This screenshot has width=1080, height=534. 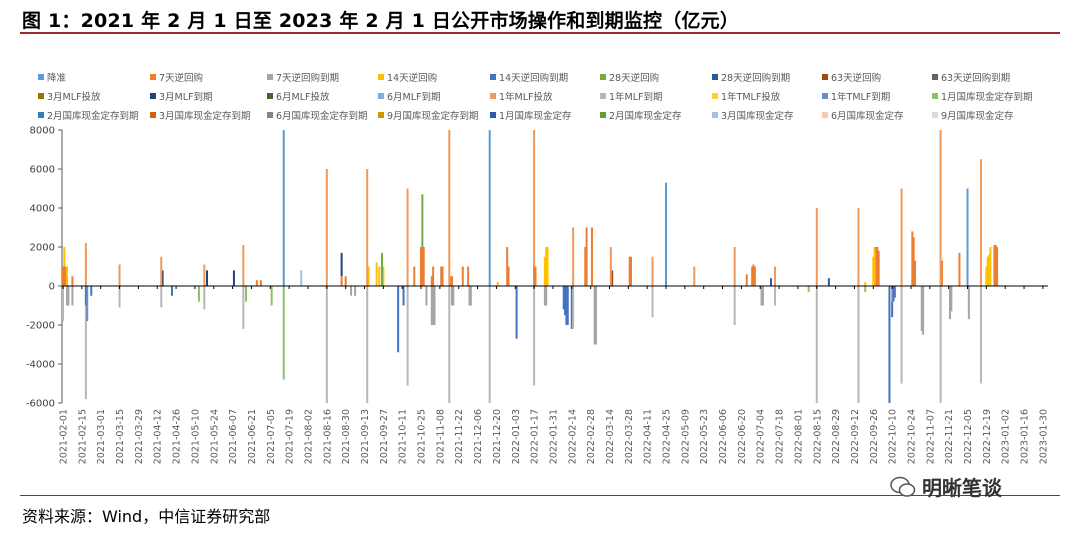 What do you see at coordinates (93, 116) in the screenshot?
I see `legend-label: 2月国库现金定存到期` at bounding box center [93, 116].